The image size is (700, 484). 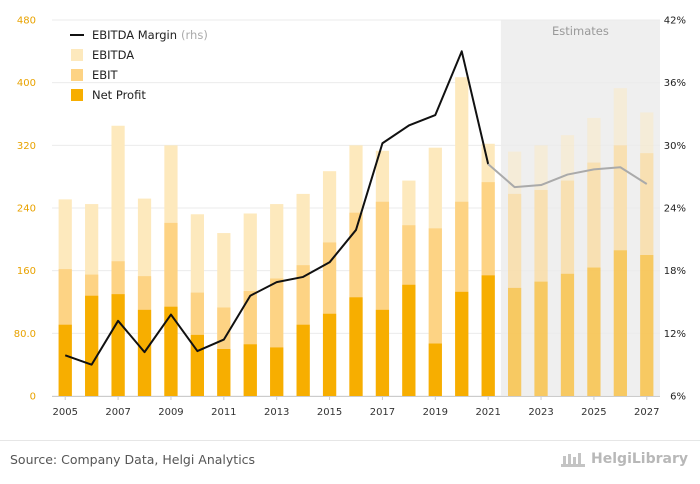 I want to click on y-right-tick-label: 30%, so click(x=675, y=146).